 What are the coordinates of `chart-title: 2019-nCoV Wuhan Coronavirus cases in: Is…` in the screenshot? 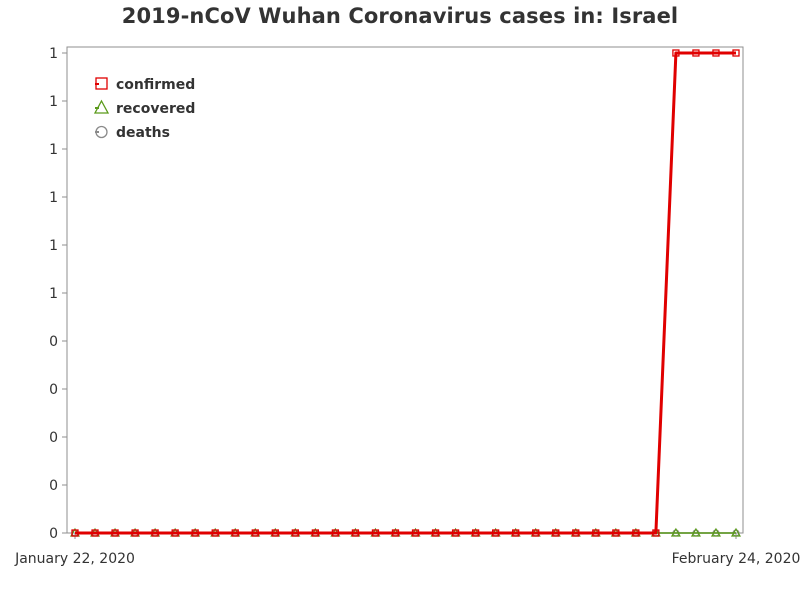 It's located at (400, 16).